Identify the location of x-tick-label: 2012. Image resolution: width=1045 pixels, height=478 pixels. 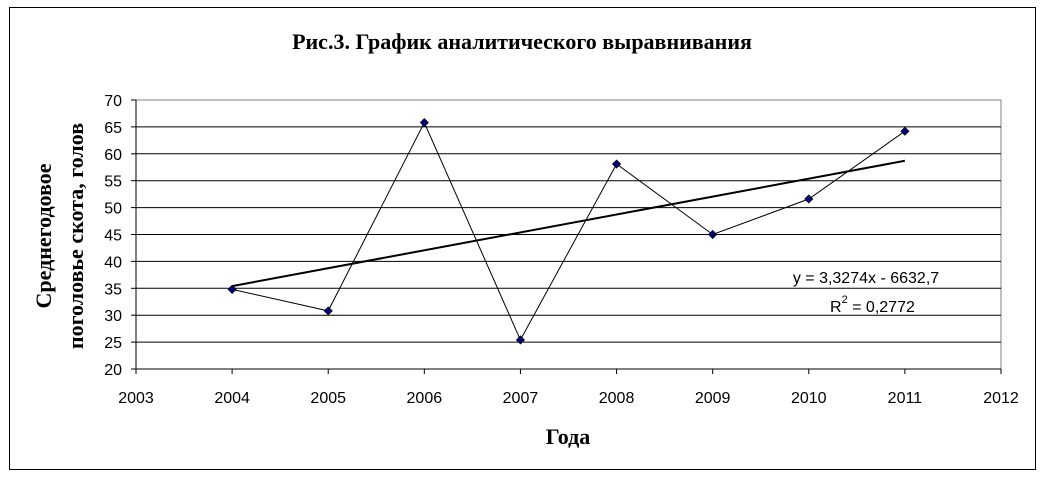
(1001, 398).